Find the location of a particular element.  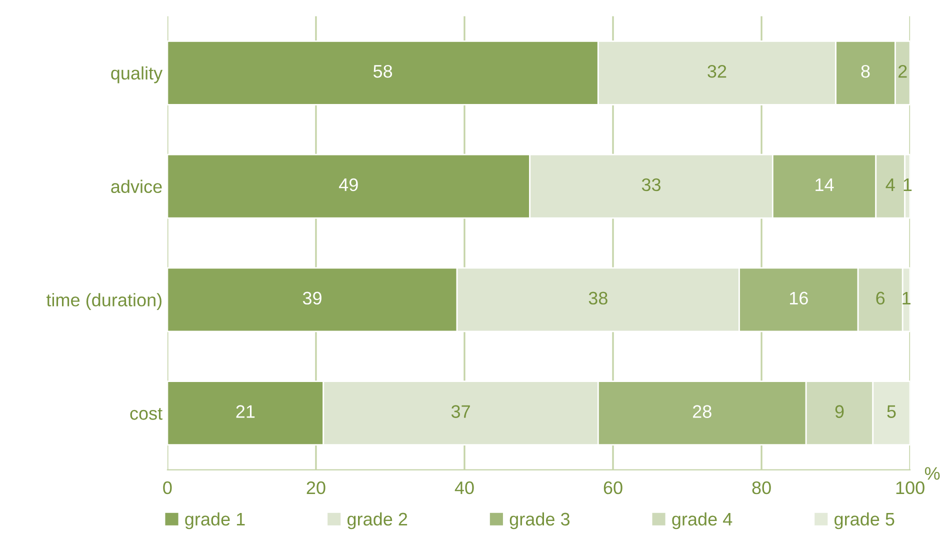

legend-label: grade 3 is located at coordinates (540, 521).